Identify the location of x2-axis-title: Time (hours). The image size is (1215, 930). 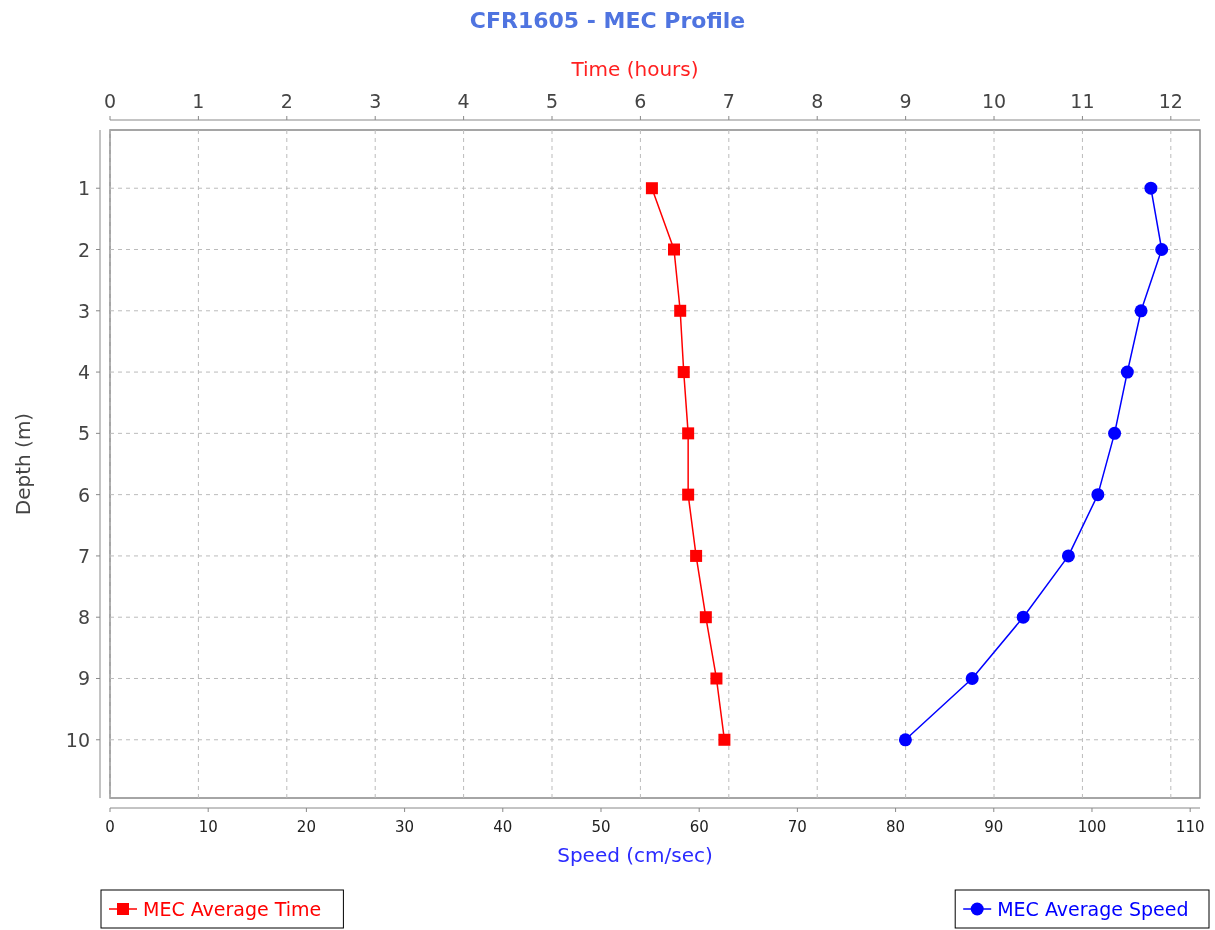
(634, 69).